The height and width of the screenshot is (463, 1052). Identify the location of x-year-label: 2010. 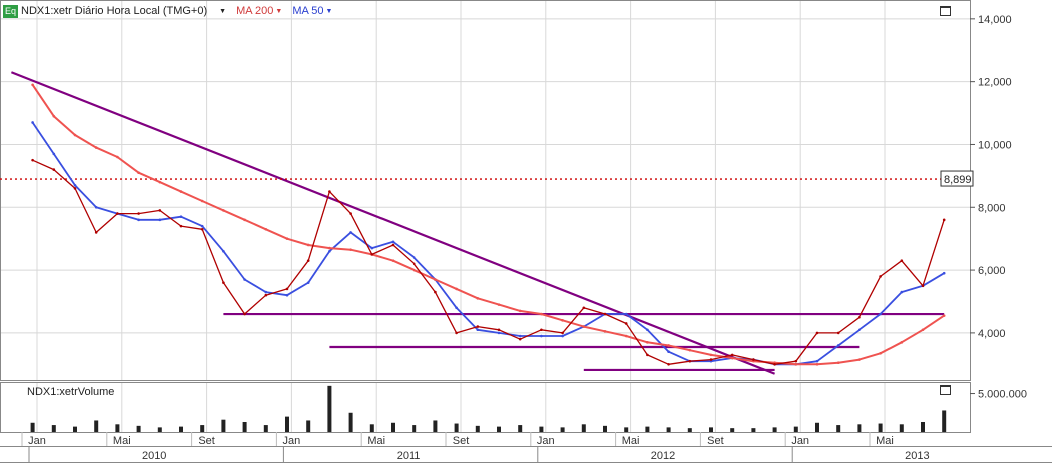
(154, 456).